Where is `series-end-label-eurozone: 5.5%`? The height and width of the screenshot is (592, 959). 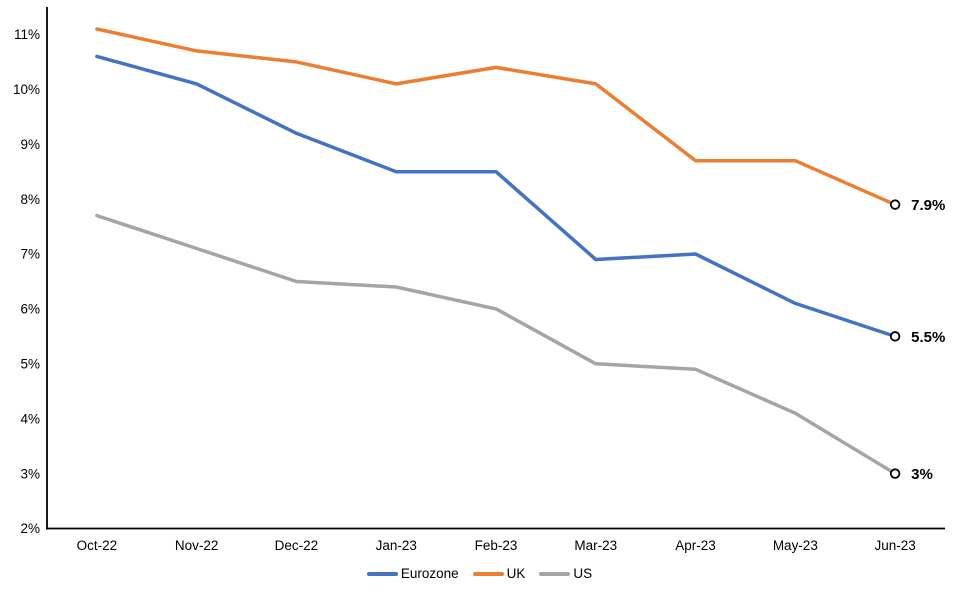
series-end-label-eurozone: 5.5% is located at coordinates (928, 337).